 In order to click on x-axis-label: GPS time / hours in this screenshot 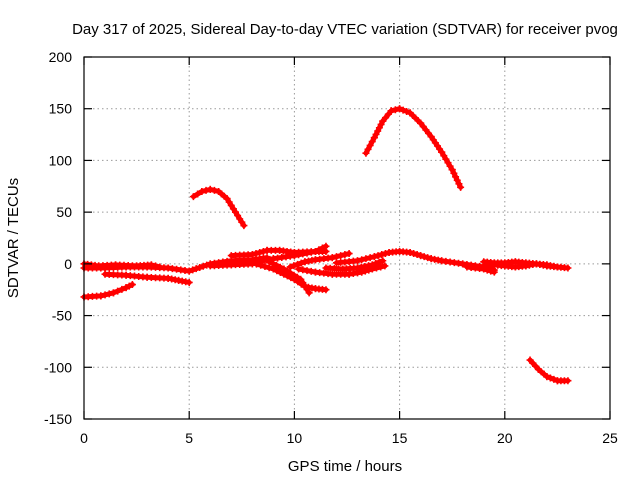, I will do `click(345, 466)`.